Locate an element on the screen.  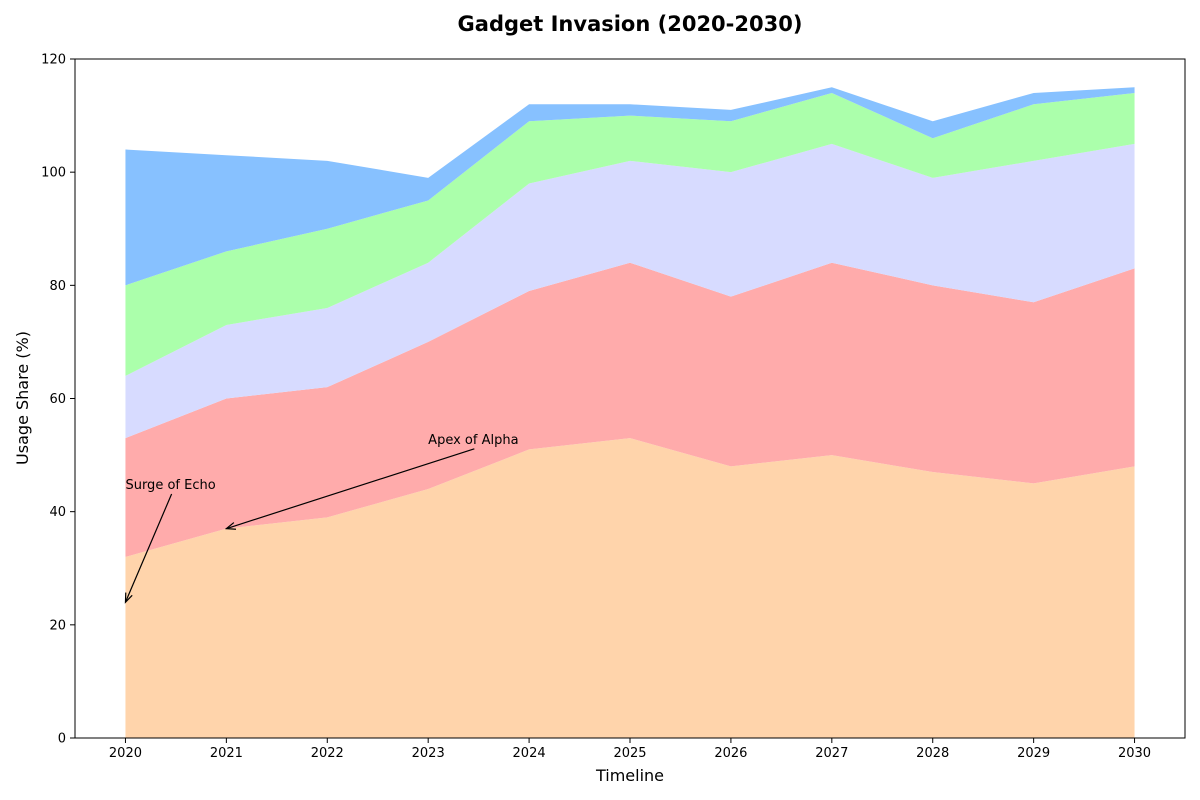
x-tick-label: 2027 is located at coordinates (831, 753).